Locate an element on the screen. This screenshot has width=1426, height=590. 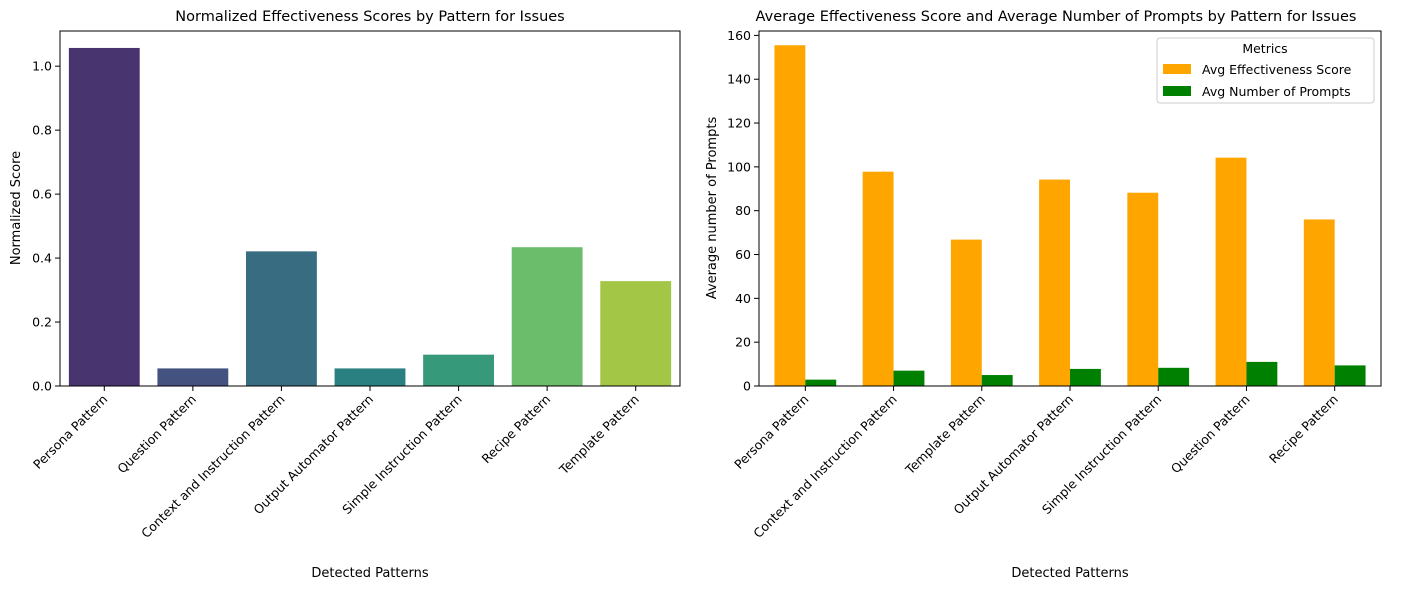
bar-avg-number-of-prompts-persona-pattern is located at coordinates (821, 382).